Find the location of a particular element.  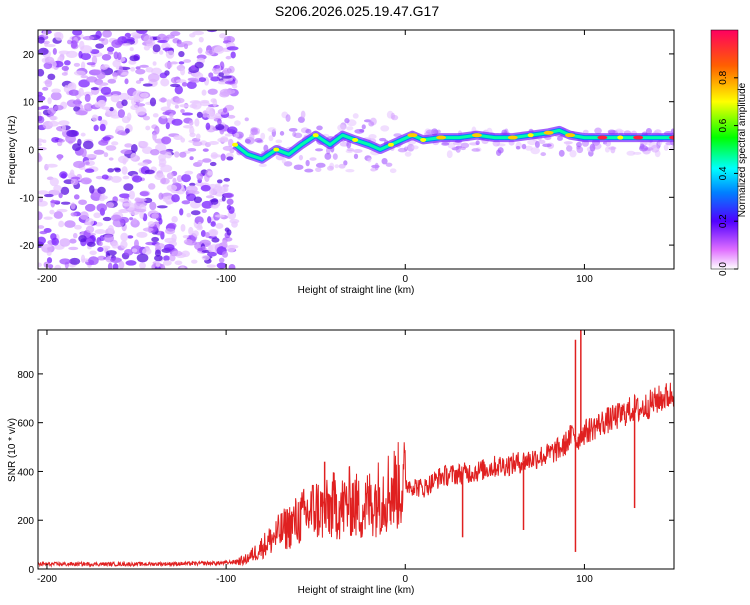

colorbar-tick-label: 0.8 is located at coordinates (723, 77).